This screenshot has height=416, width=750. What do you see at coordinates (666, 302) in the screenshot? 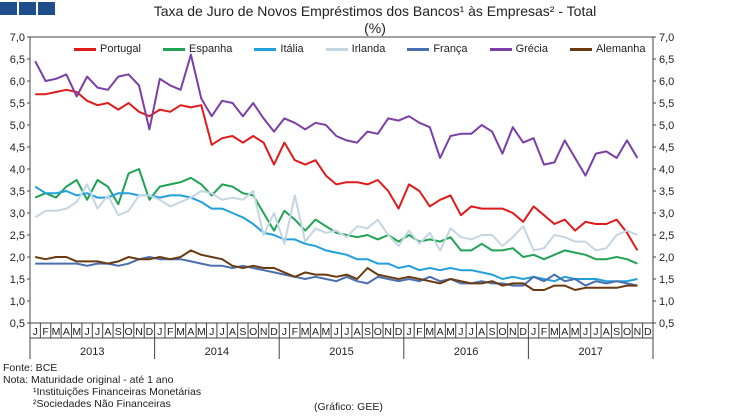
I see `y-tick-label-right: 1,0` at bounding box center [666, 302].